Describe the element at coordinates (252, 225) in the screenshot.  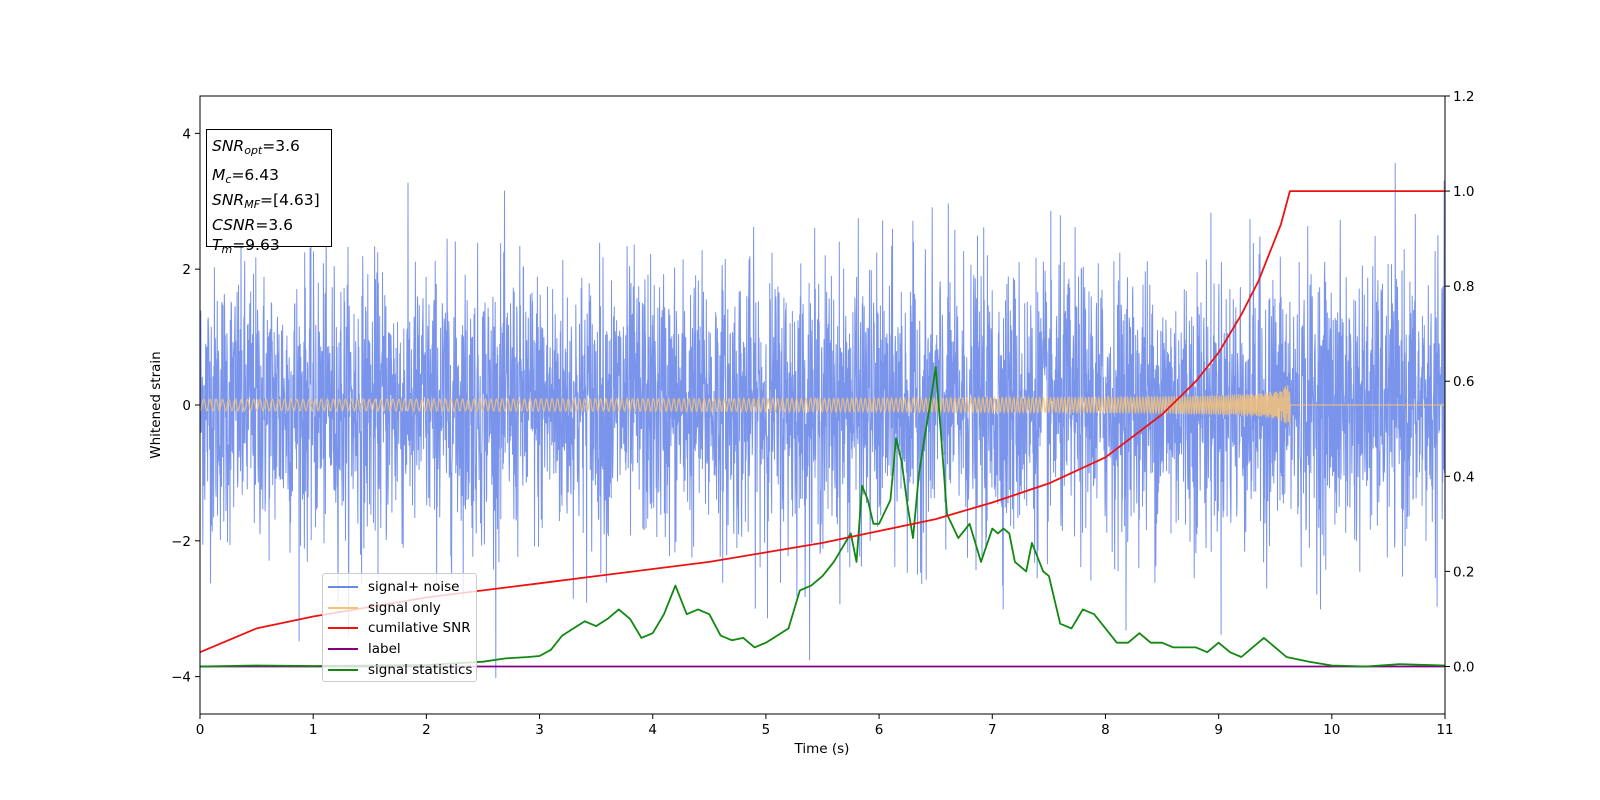
I see `csnr-annotation: CSNR=3.6` at that location.